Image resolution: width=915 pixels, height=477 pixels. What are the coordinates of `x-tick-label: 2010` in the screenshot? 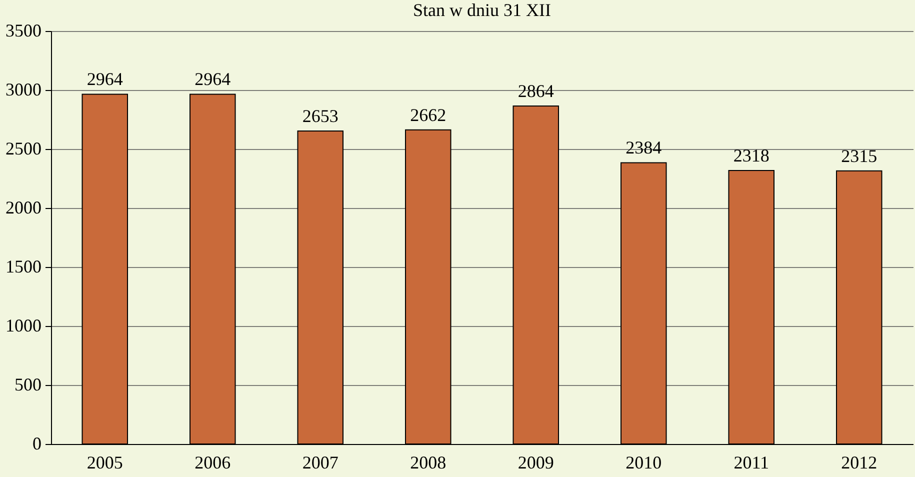 It's located at (644, 462).